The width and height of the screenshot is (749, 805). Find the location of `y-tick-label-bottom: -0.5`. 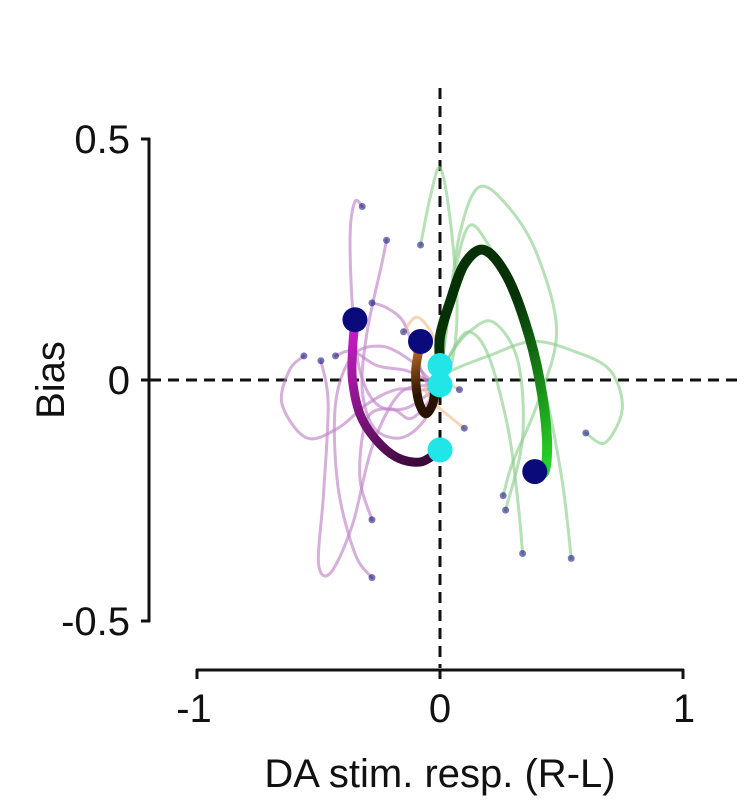

y-tick-label-bottom: -0.5 is located at coordinates (95, 622).